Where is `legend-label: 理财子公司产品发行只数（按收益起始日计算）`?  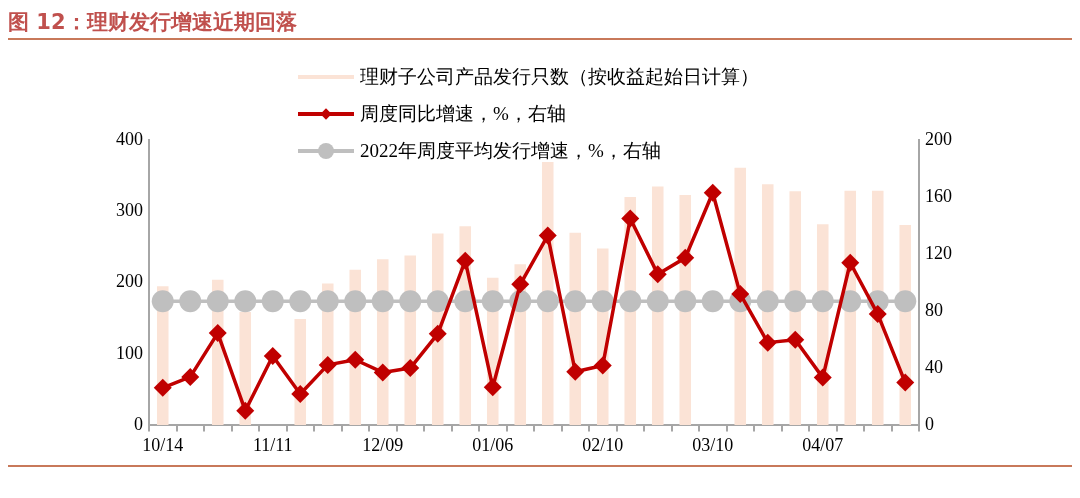
legend-label: 理财子公司产品发行只数（按收益起始日计算） is located at coordinates (559, 77).